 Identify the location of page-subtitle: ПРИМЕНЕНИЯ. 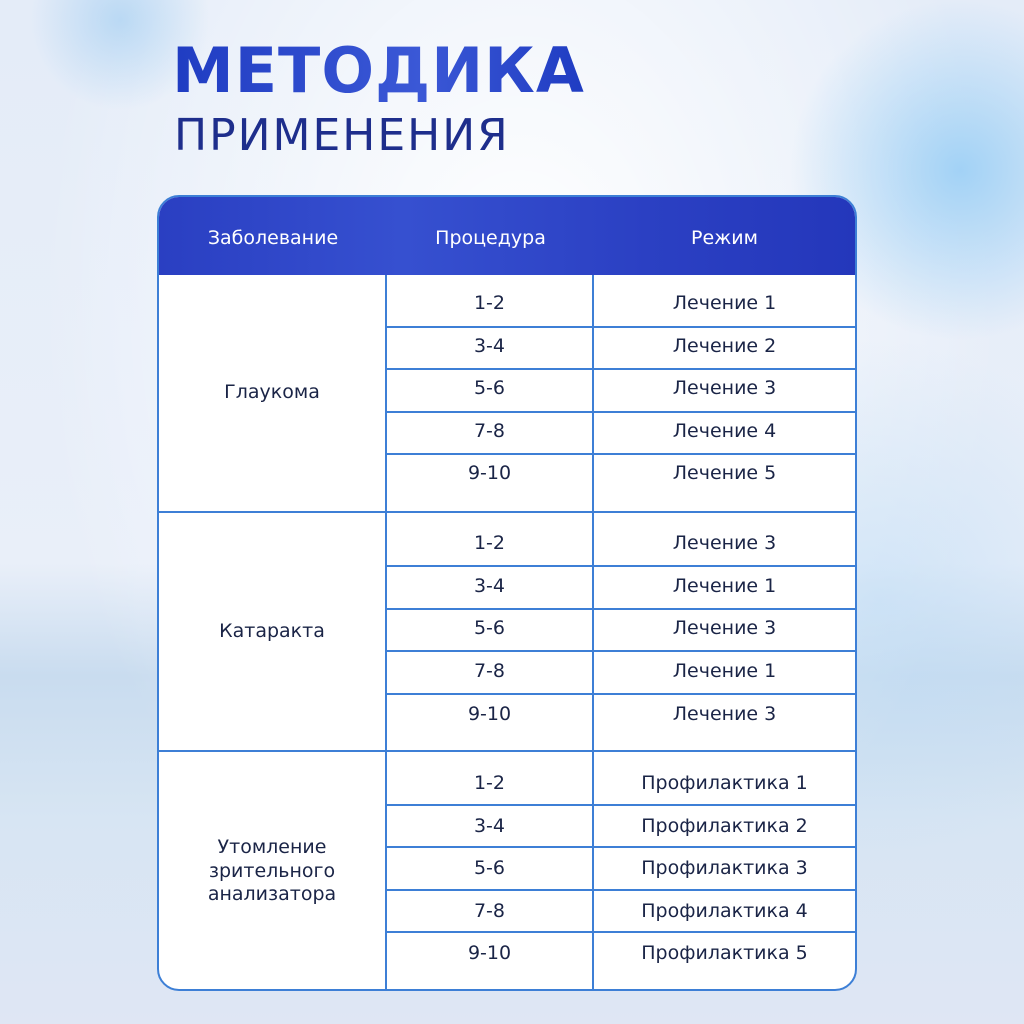
(342, 135).